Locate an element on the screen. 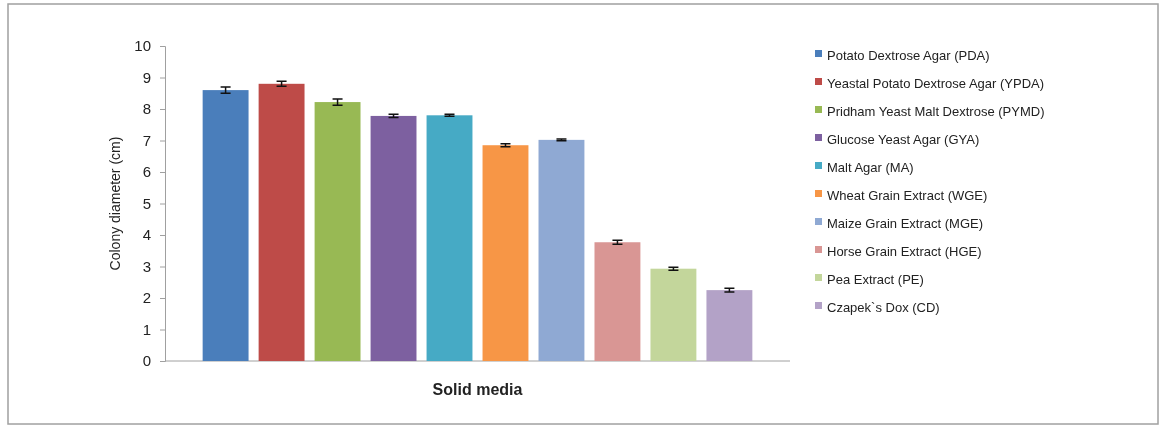  y-tick-label: 4 is located at coordinates (146, 235).